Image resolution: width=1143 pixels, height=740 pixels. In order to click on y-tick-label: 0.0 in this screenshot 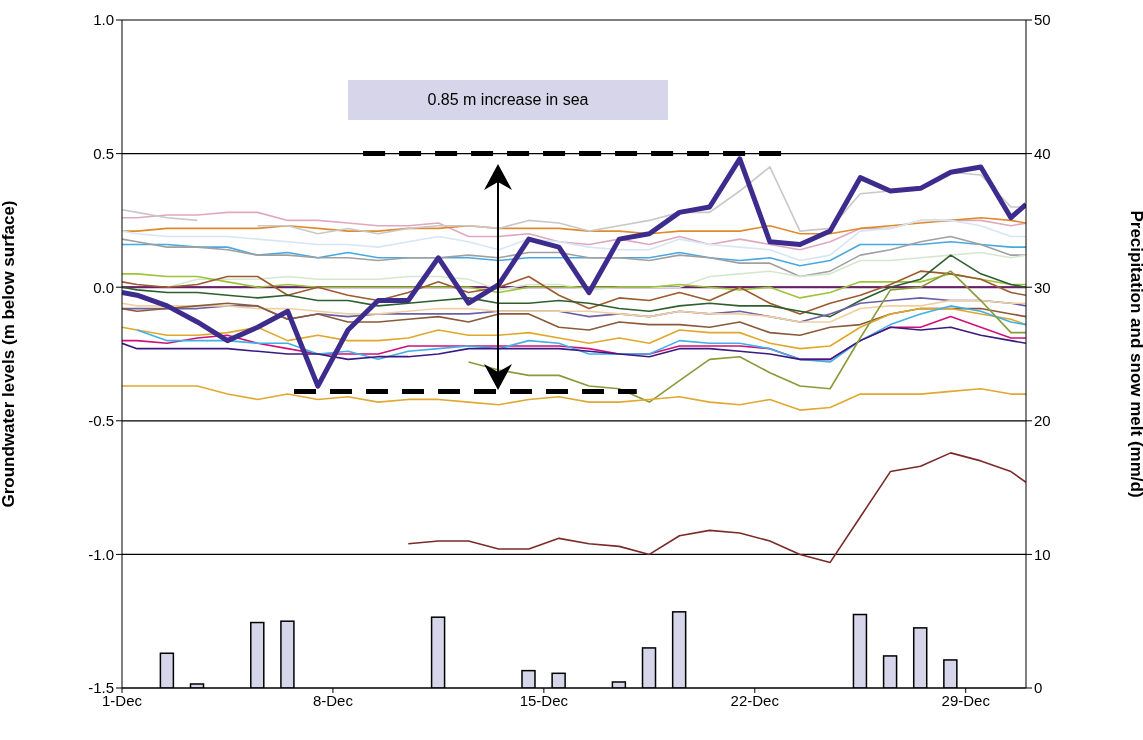, I will do `click(103, 287)`.